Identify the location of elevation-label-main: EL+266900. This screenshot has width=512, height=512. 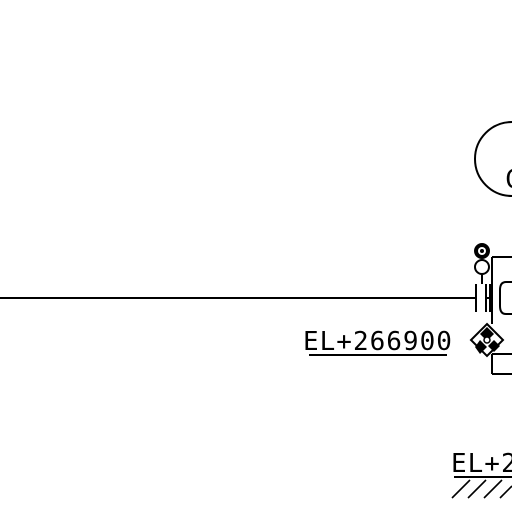
(378, 342).